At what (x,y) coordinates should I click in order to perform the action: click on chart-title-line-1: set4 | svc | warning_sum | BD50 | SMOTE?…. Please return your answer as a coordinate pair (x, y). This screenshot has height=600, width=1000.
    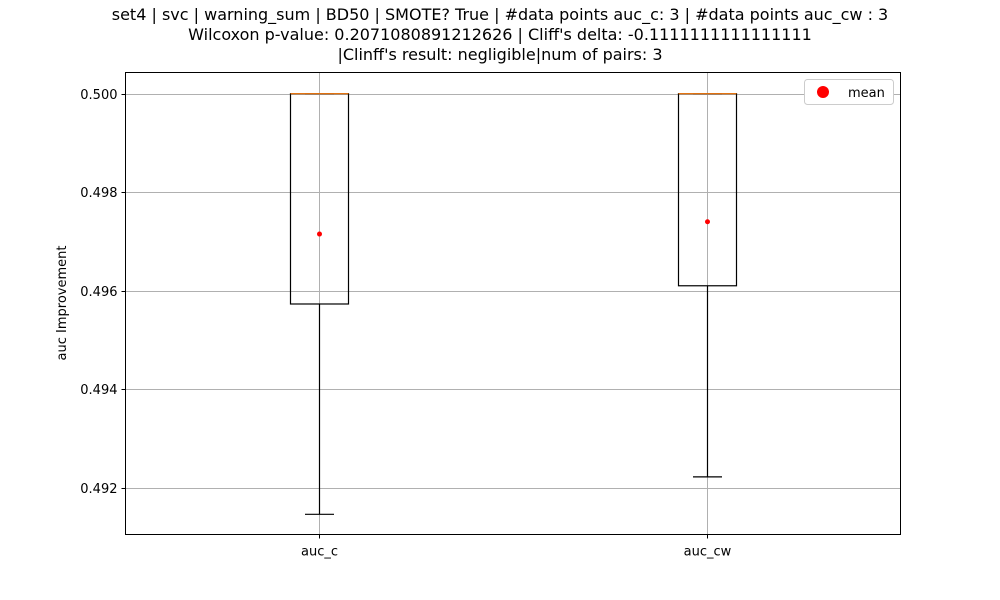
    Looking at the image, I should click on (500, 14).